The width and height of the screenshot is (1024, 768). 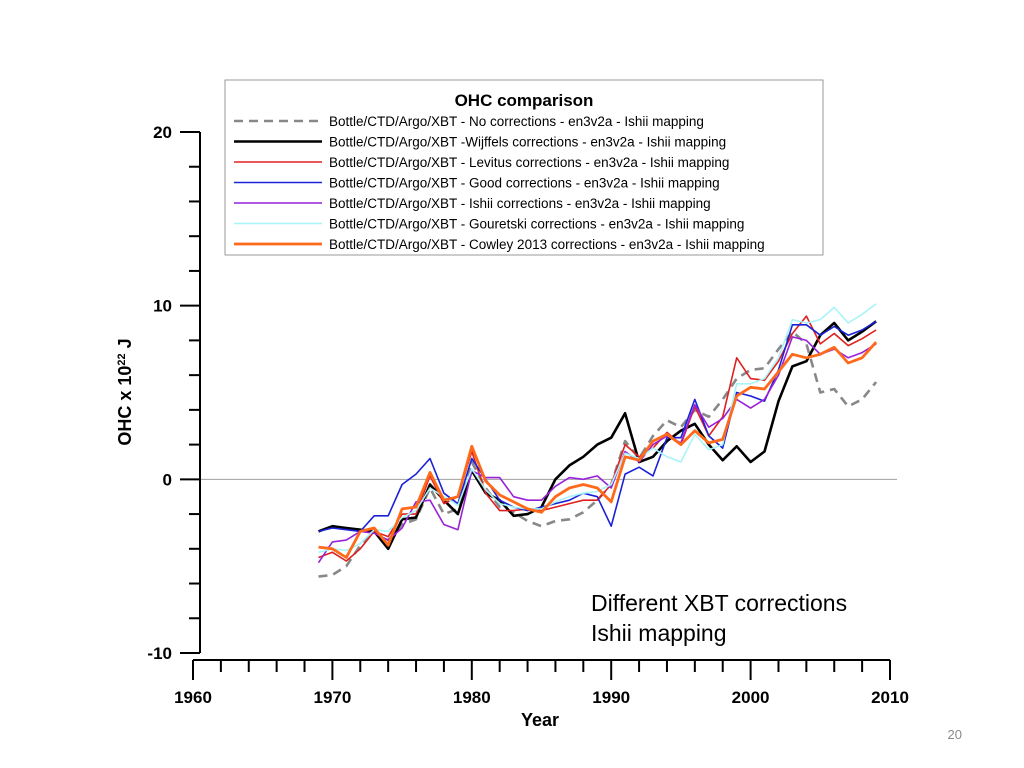 I want to click on y-tick-label: 0, so click(x=167, y=479).